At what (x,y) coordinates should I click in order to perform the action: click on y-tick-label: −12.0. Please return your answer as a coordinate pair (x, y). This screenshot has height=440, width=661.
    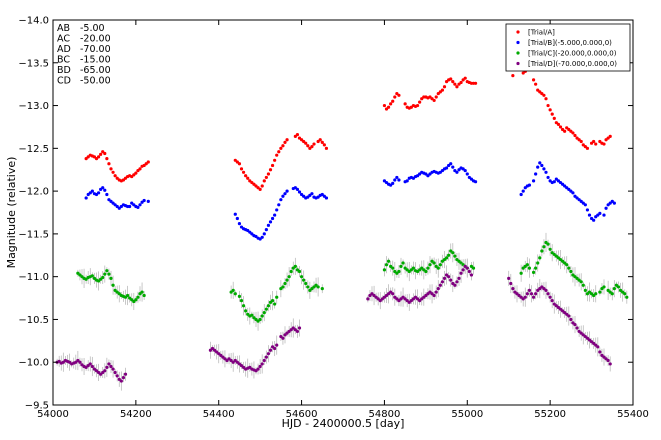
    Looking at the image, I should click on (33, 192).